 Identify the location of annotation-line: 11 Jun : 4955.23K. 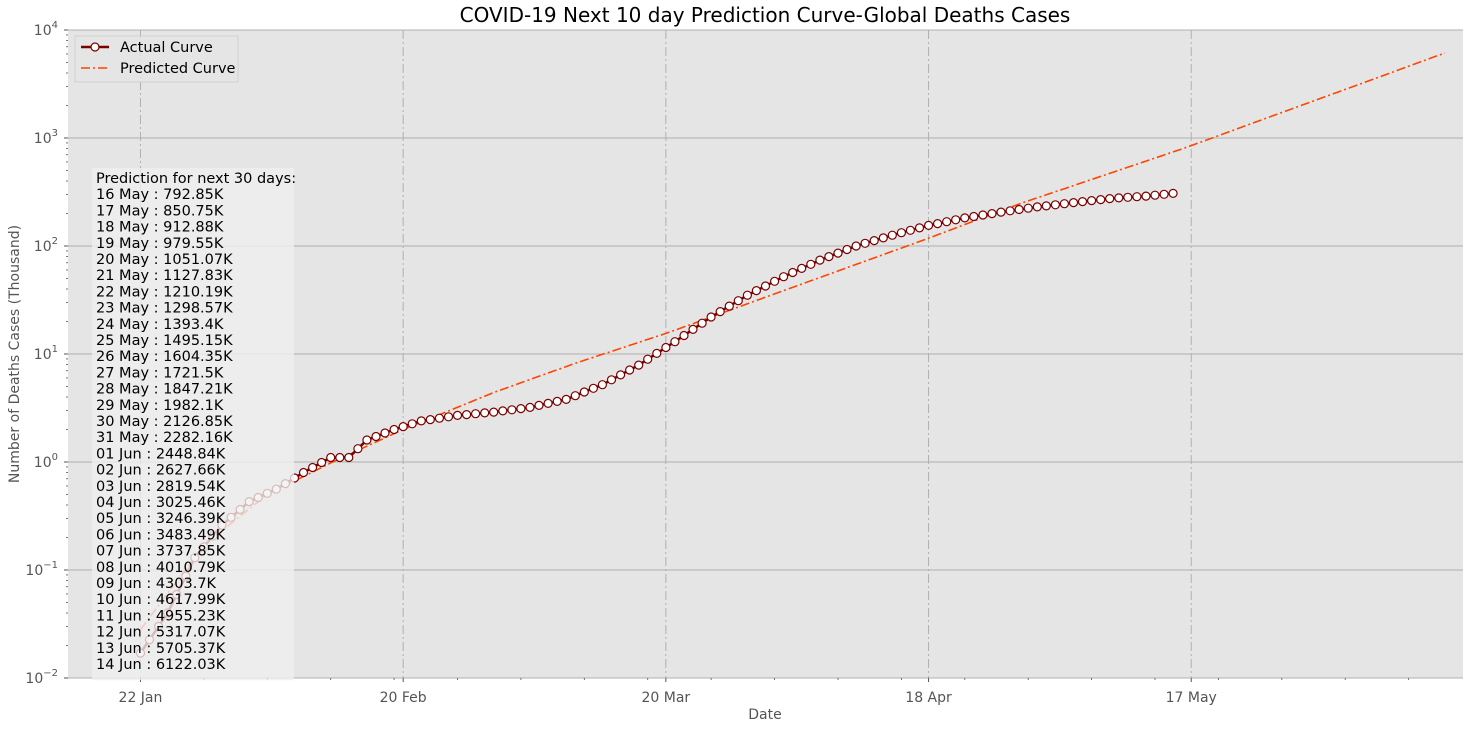
(161, 616).